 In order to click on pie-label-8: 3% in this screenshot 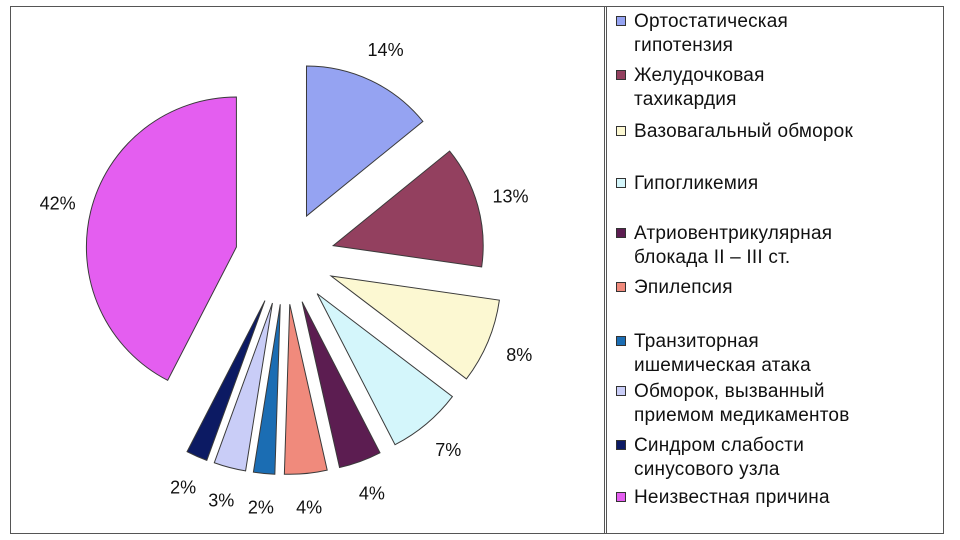, I will do `click(221, 500)`.